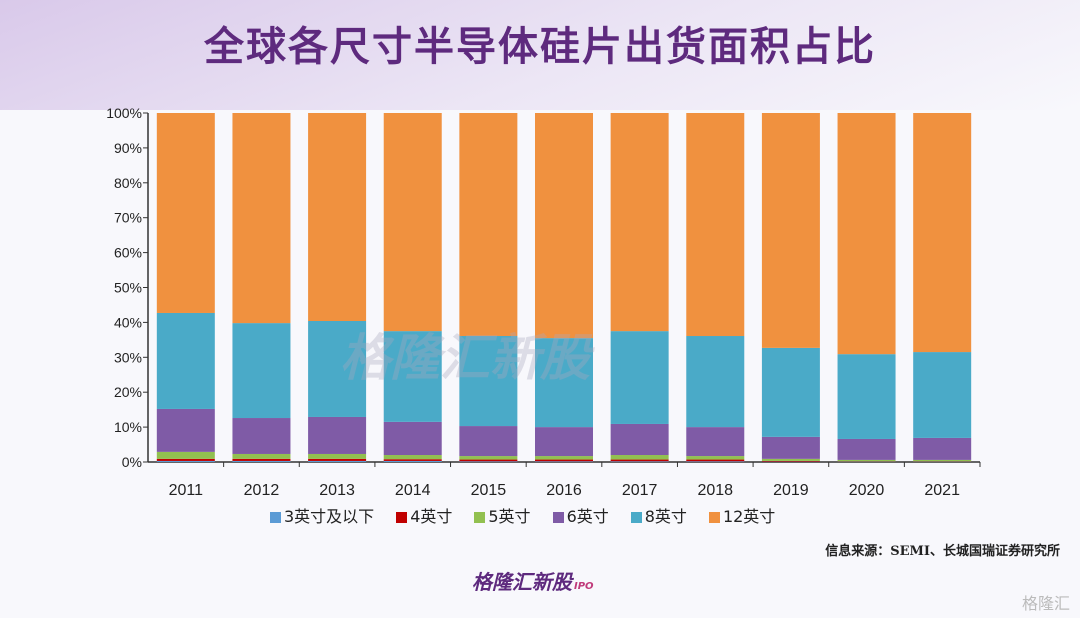  What do you see at coordinates (564, 490) in the screenshot?
I see `x-tick-label: 2016` at bounding box center [564, 490].